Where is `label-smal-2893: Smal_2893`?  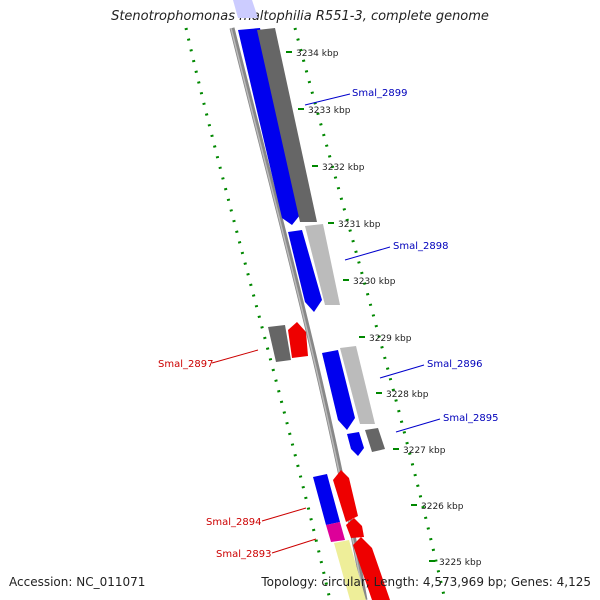 label-smal-2893: Smal_2893 is located at coordinates (243, 554).